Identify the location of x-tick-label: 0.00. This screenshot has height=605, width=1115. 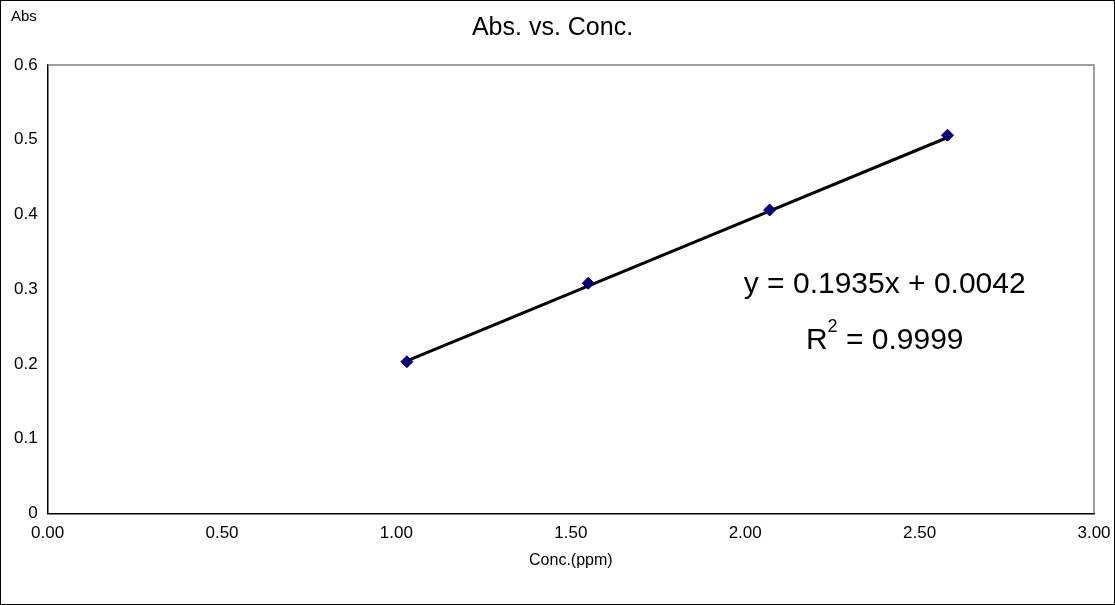
(48, 533).